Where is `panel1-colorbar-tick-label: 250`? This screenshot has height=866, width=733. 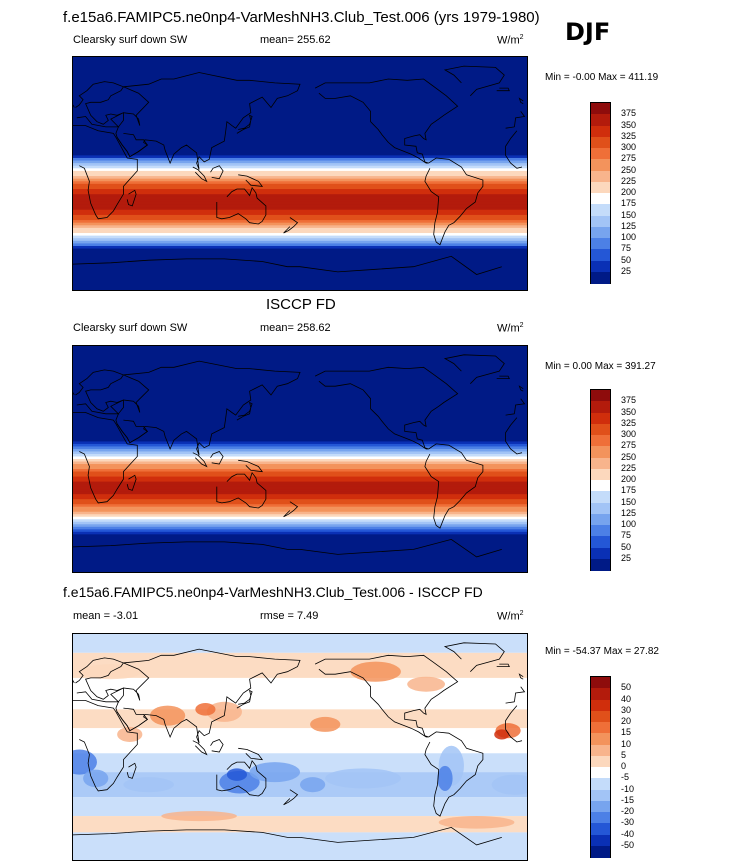 panel1-colorbar-tick-label: 250 is located at coordinates (629, 169).